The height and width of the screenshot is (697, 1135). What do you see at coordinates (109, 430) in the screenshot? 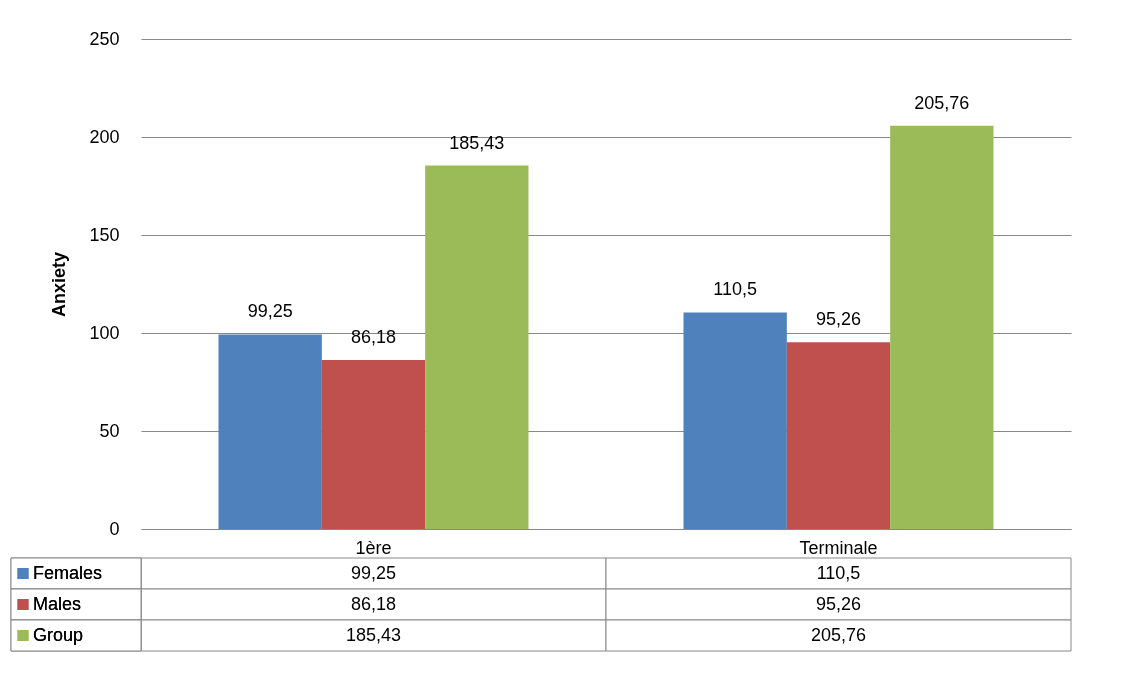
I see `y-tick-label: 50` at bounding box center [109, 430].